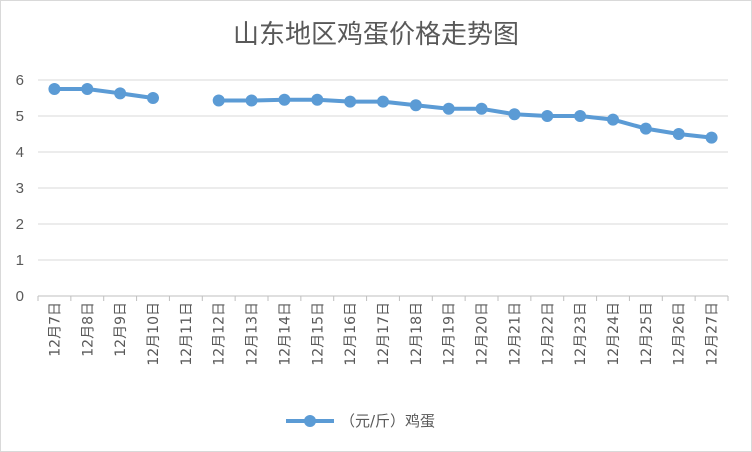 This screenshot has width=752, height=452. What do you see at coordinates (713, 334) in the screenshot?
I see `x-tick-label: 12月27日` at bounding box center [713, 334].